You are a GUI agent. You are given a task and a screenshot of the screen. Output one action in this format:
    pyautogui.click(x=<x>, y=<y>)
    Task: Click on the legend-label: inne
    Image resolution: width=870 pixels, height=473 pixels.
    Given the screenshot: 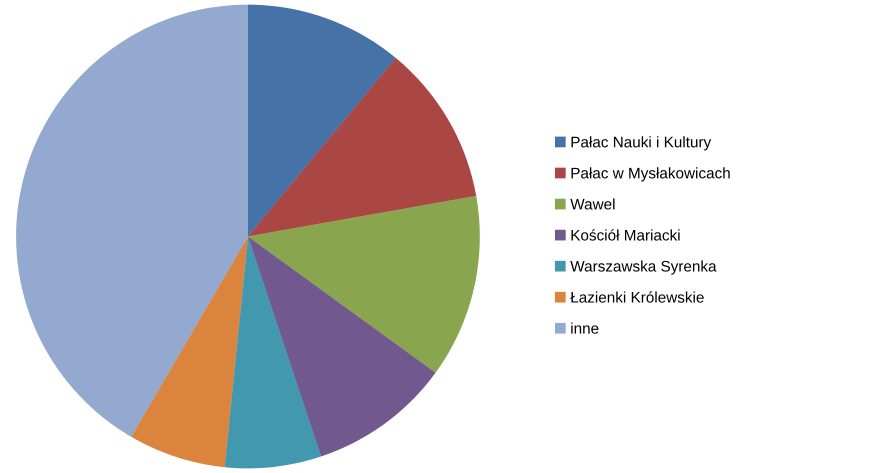 What is the action you would take?
    pyautogui.click(x=584, y=328)
    